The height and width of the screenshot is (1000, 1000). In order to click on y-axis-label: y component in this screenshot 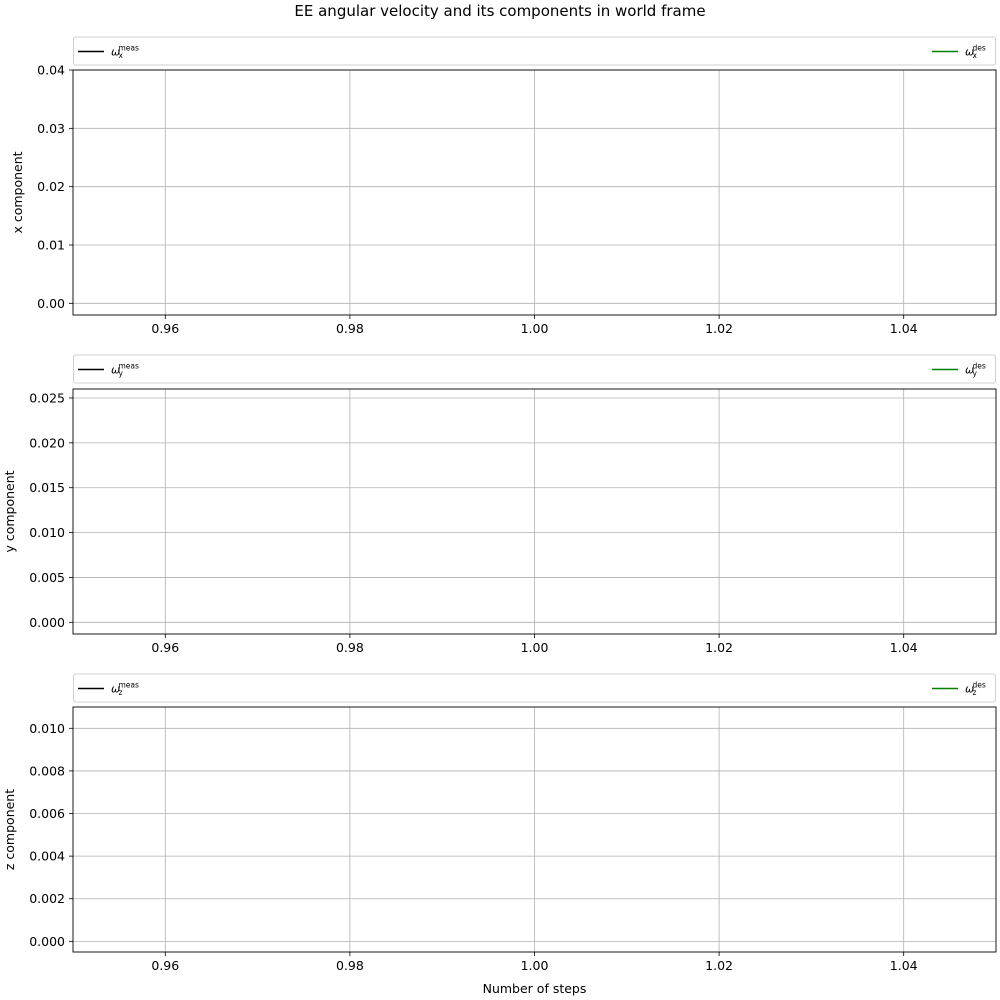, I will do `click(9, 511)`.